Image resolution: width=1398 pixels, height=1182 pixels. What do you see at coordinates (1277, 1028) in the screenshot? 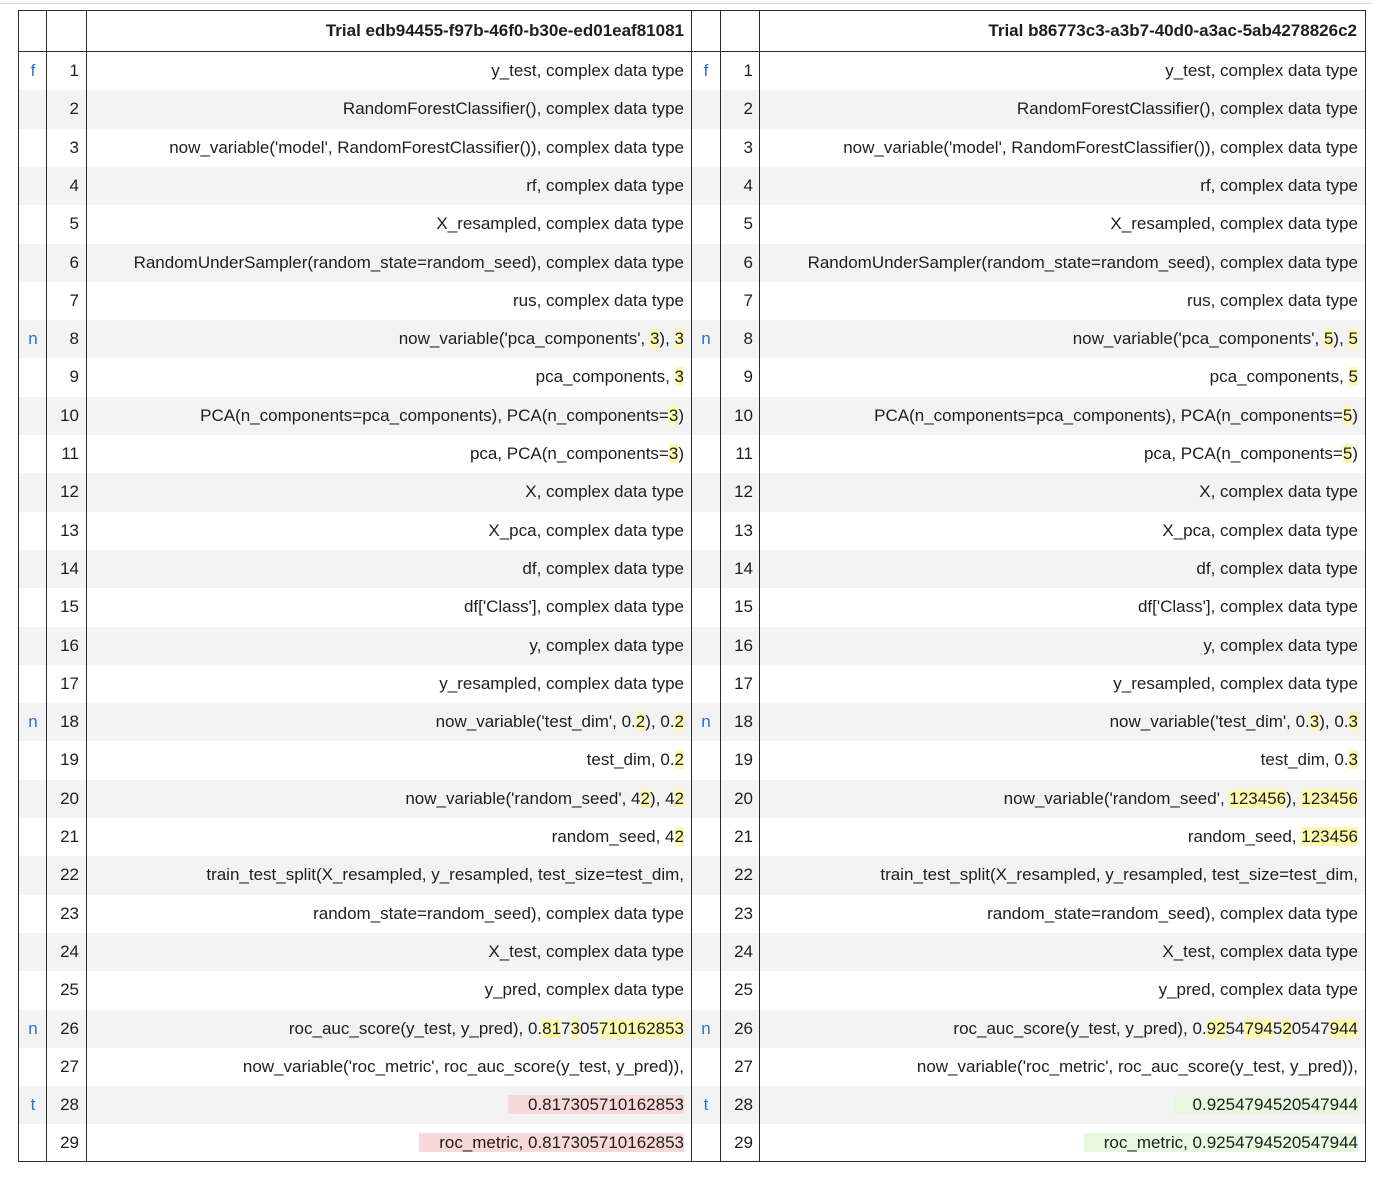
I see `code-text: 5` at bounding box center [1277, 1028].